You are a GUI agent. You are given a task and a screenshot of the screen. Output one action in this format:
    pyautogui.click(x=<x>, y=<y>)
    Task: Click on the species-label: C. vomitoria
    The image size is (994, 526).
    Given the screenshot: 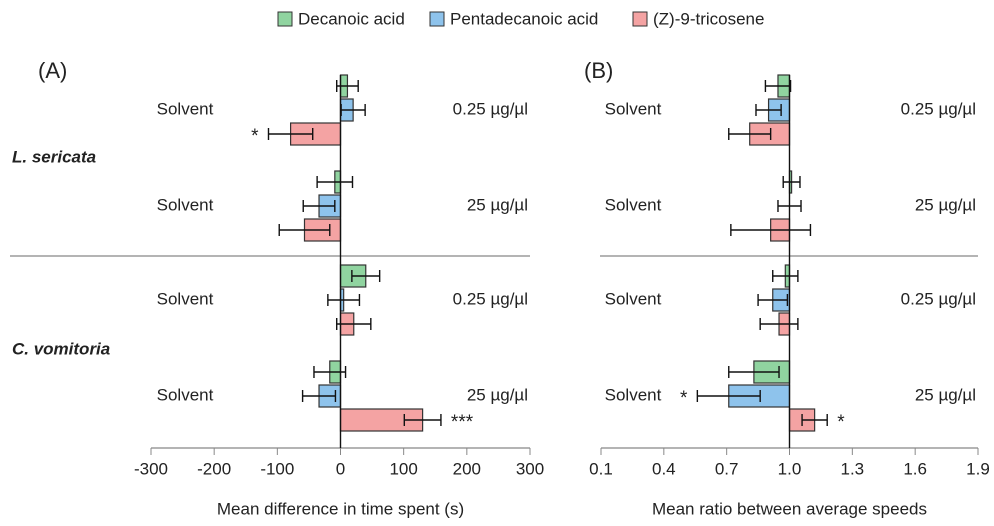 What is the action you would take?
    pyautogui.click(x=61, y=348)
    